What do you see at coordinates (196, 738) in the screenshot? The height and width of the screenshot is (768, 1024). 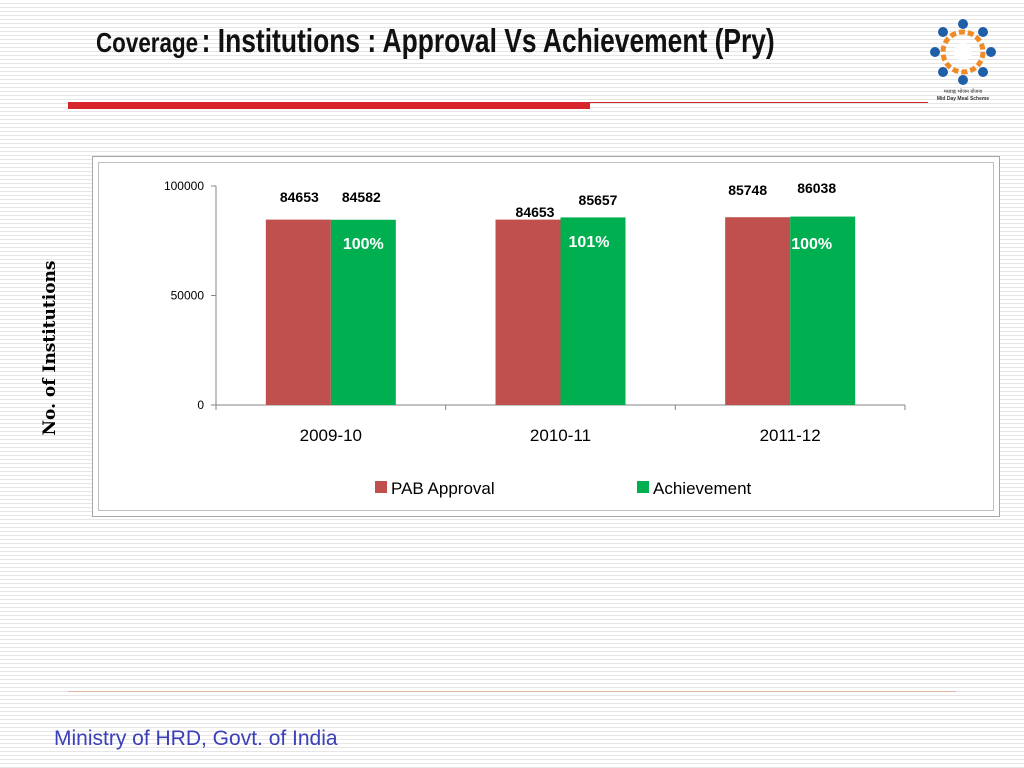 I see `footer-text: Ministry of HRD, Govt. of India` at bounding box center [196, 738].